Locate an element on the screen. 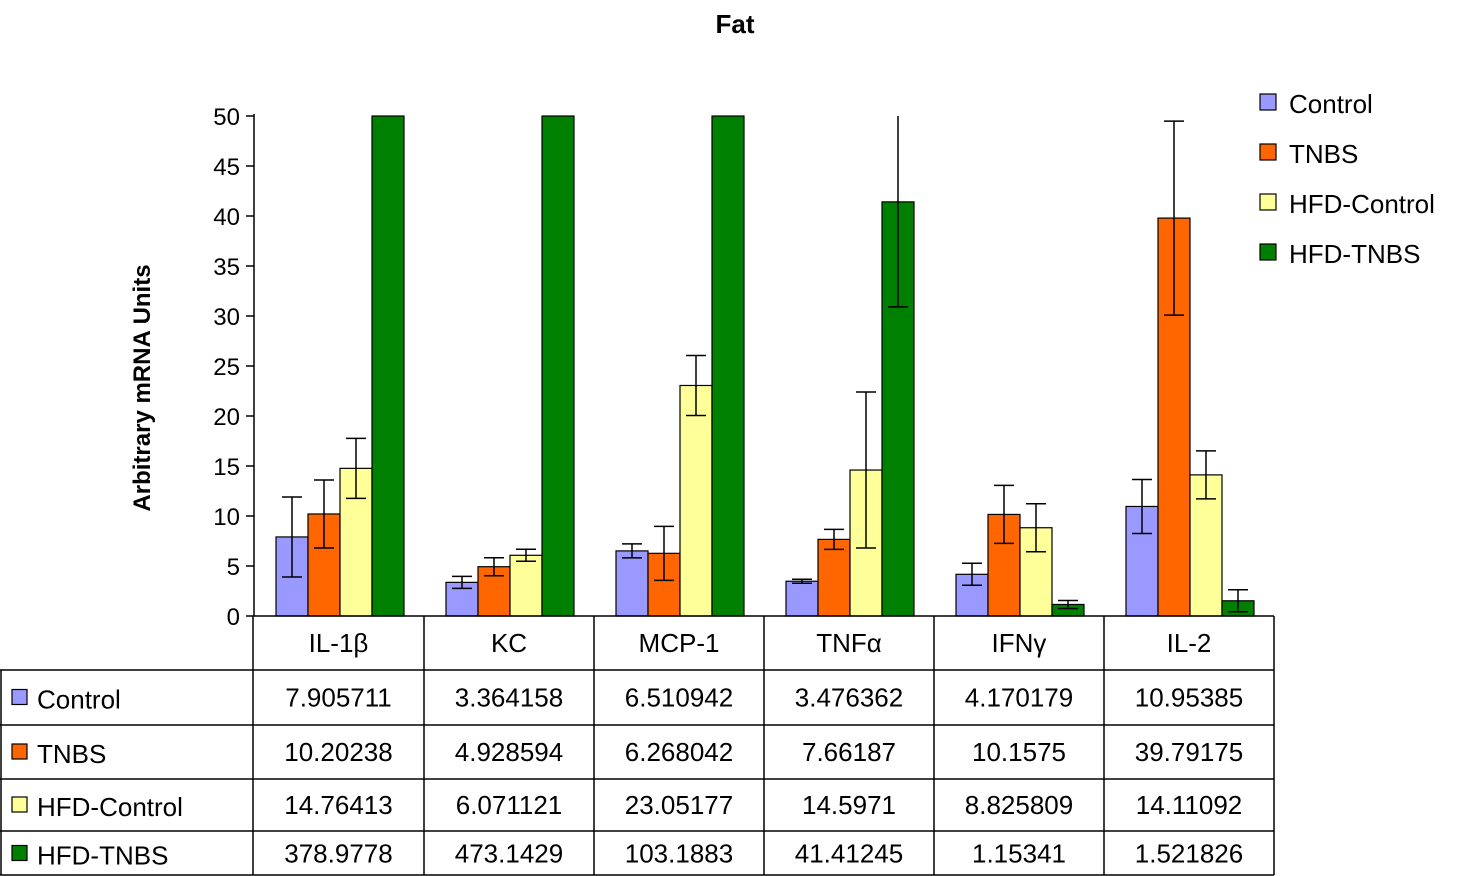 The height and width of the screenshot is (876, 1483). legend-label: HFD-Control is located at coordinates (1362, 204).